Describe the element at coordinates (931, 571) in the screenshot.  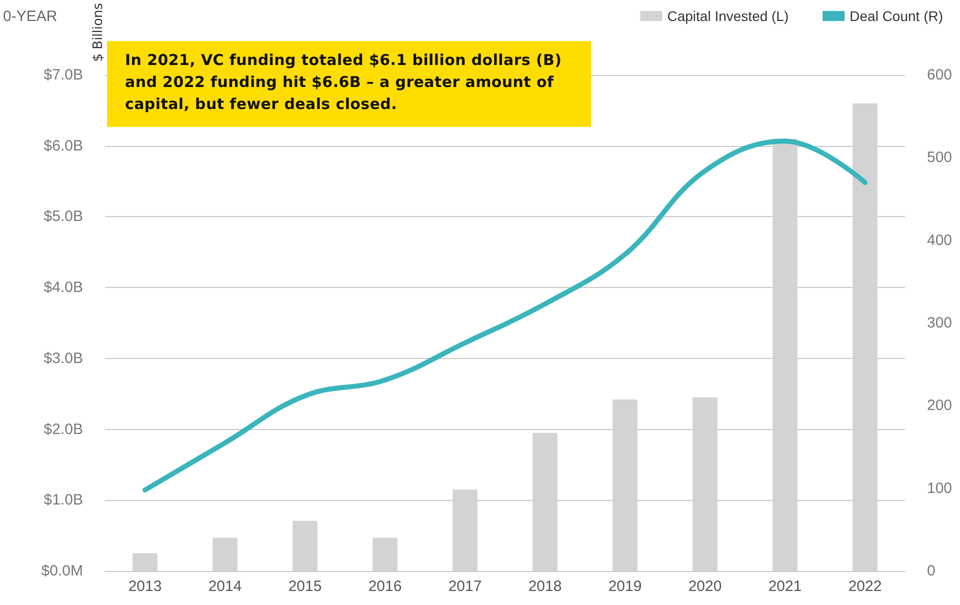
I see `y2-tick-label: 0` at that location.